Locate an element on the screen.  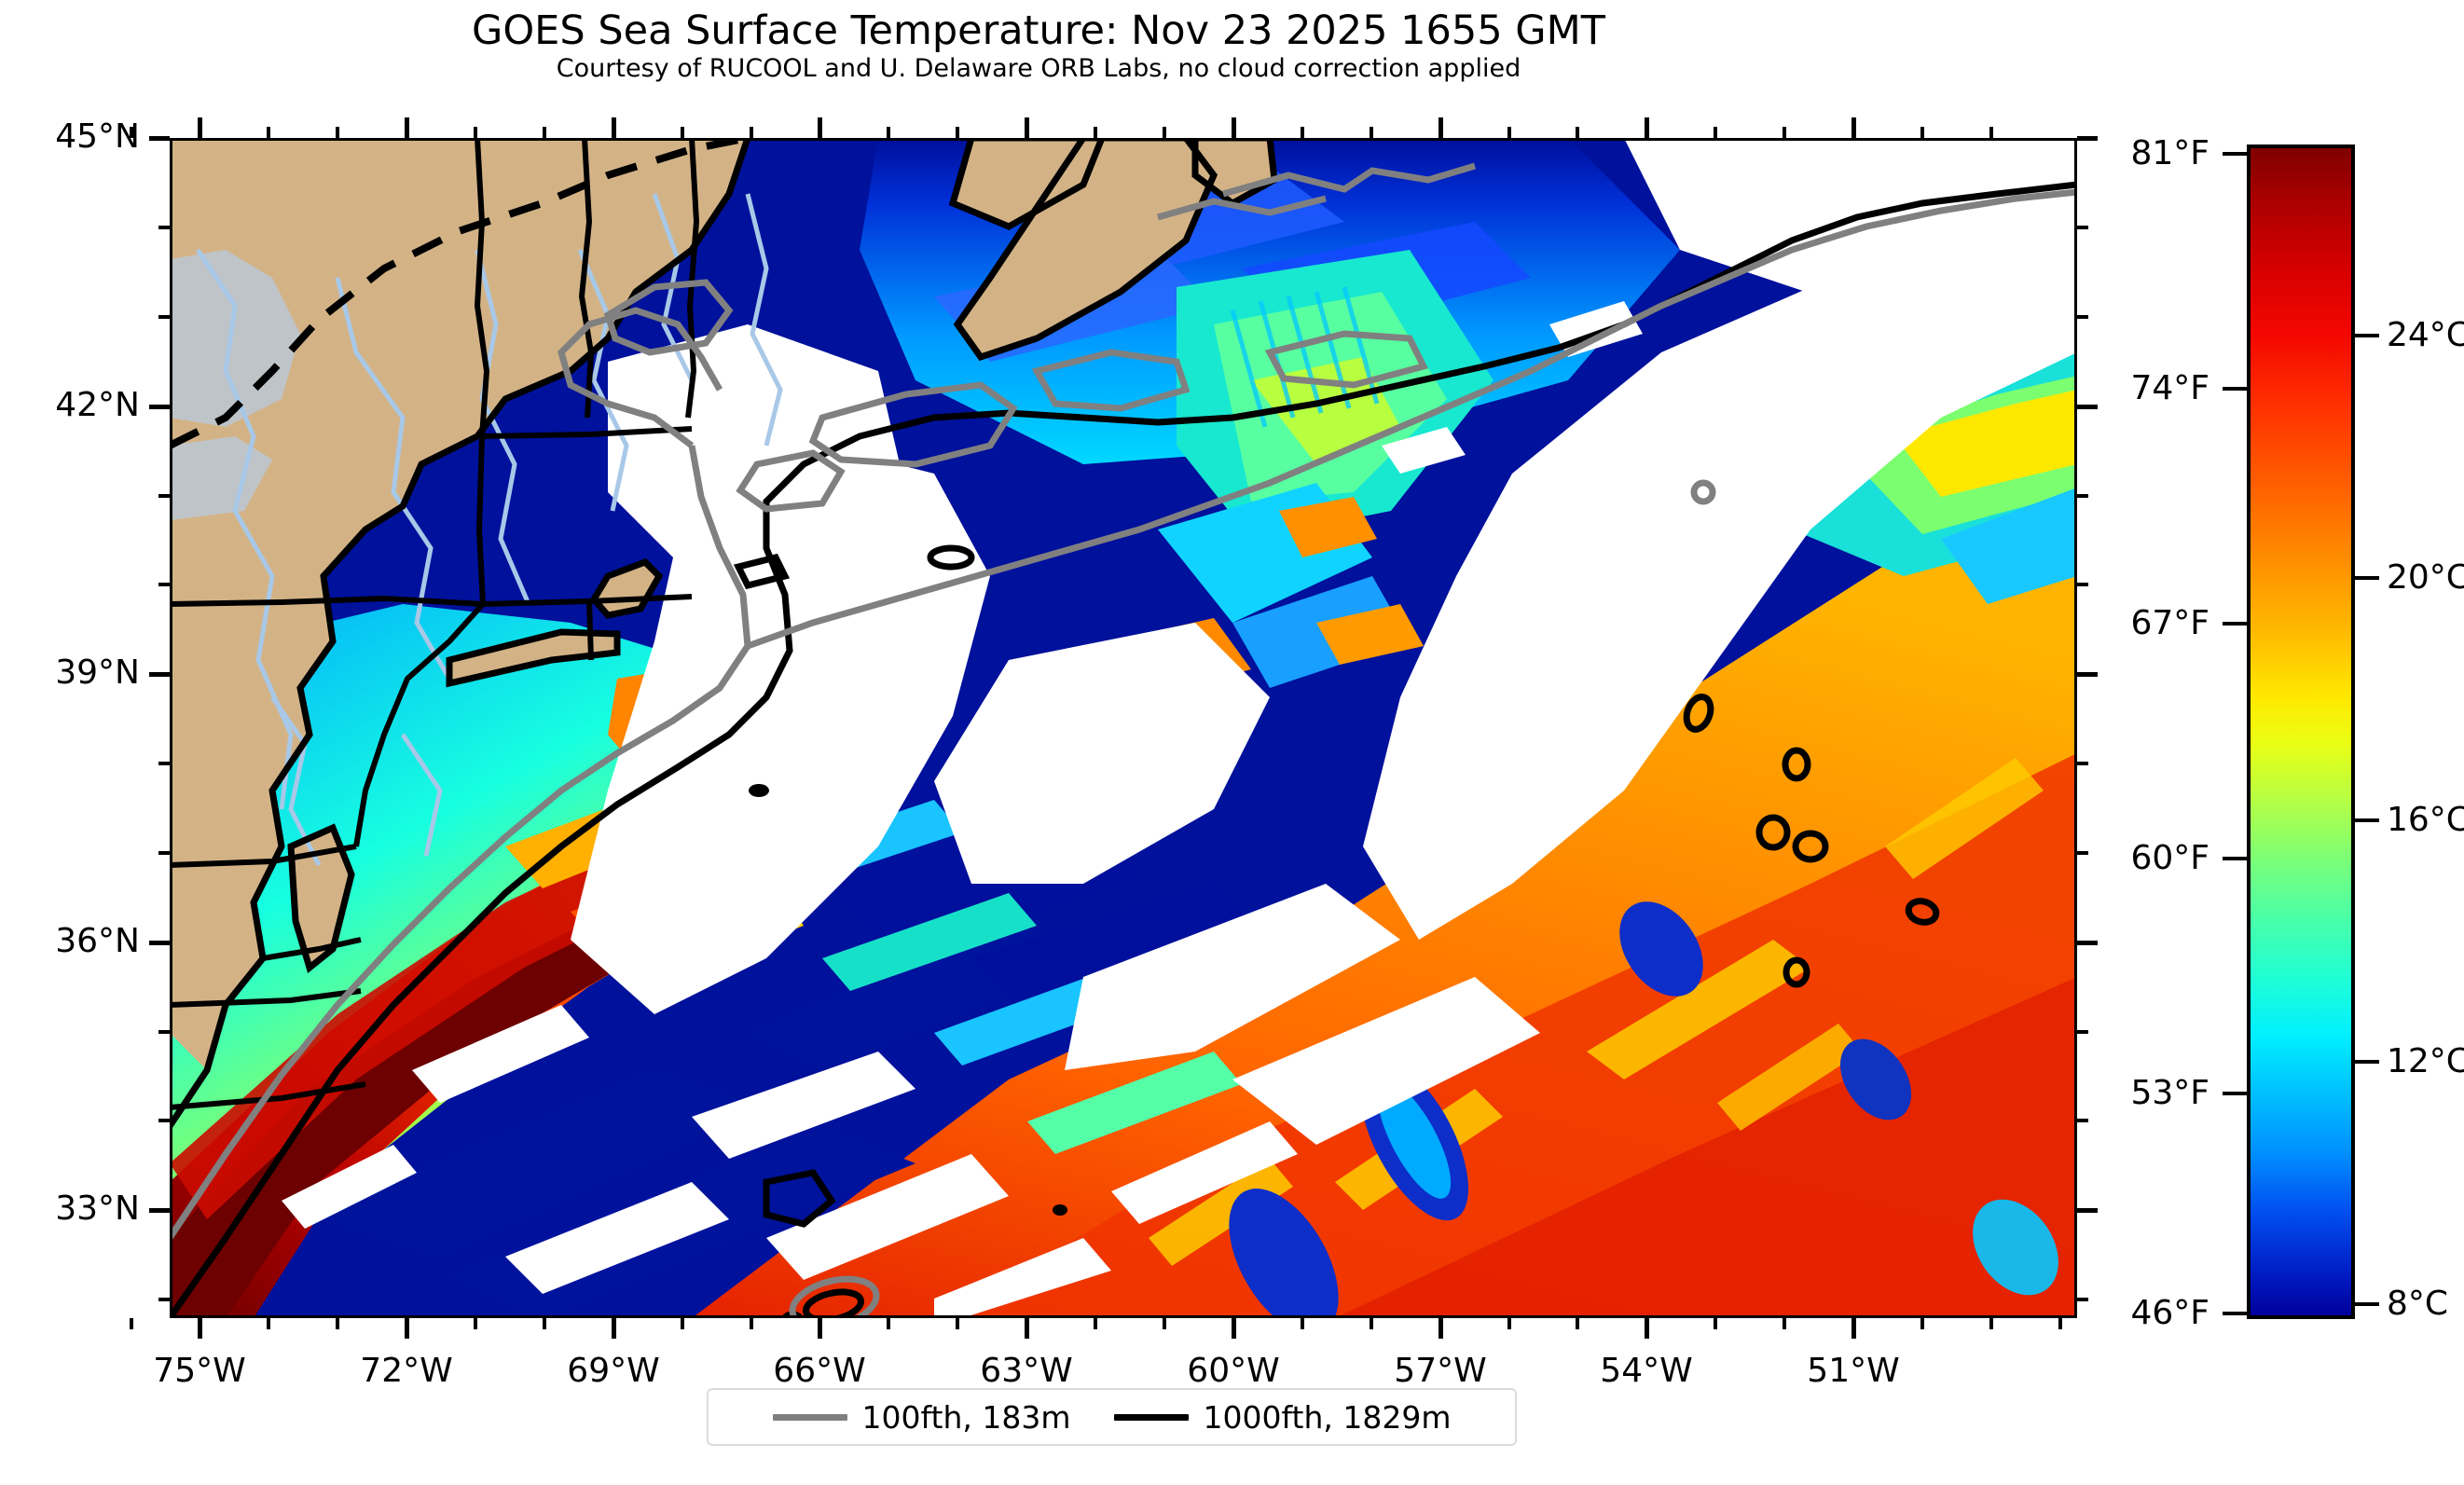
x-label-4: 63°W is located at coordinates (1026, 1371).